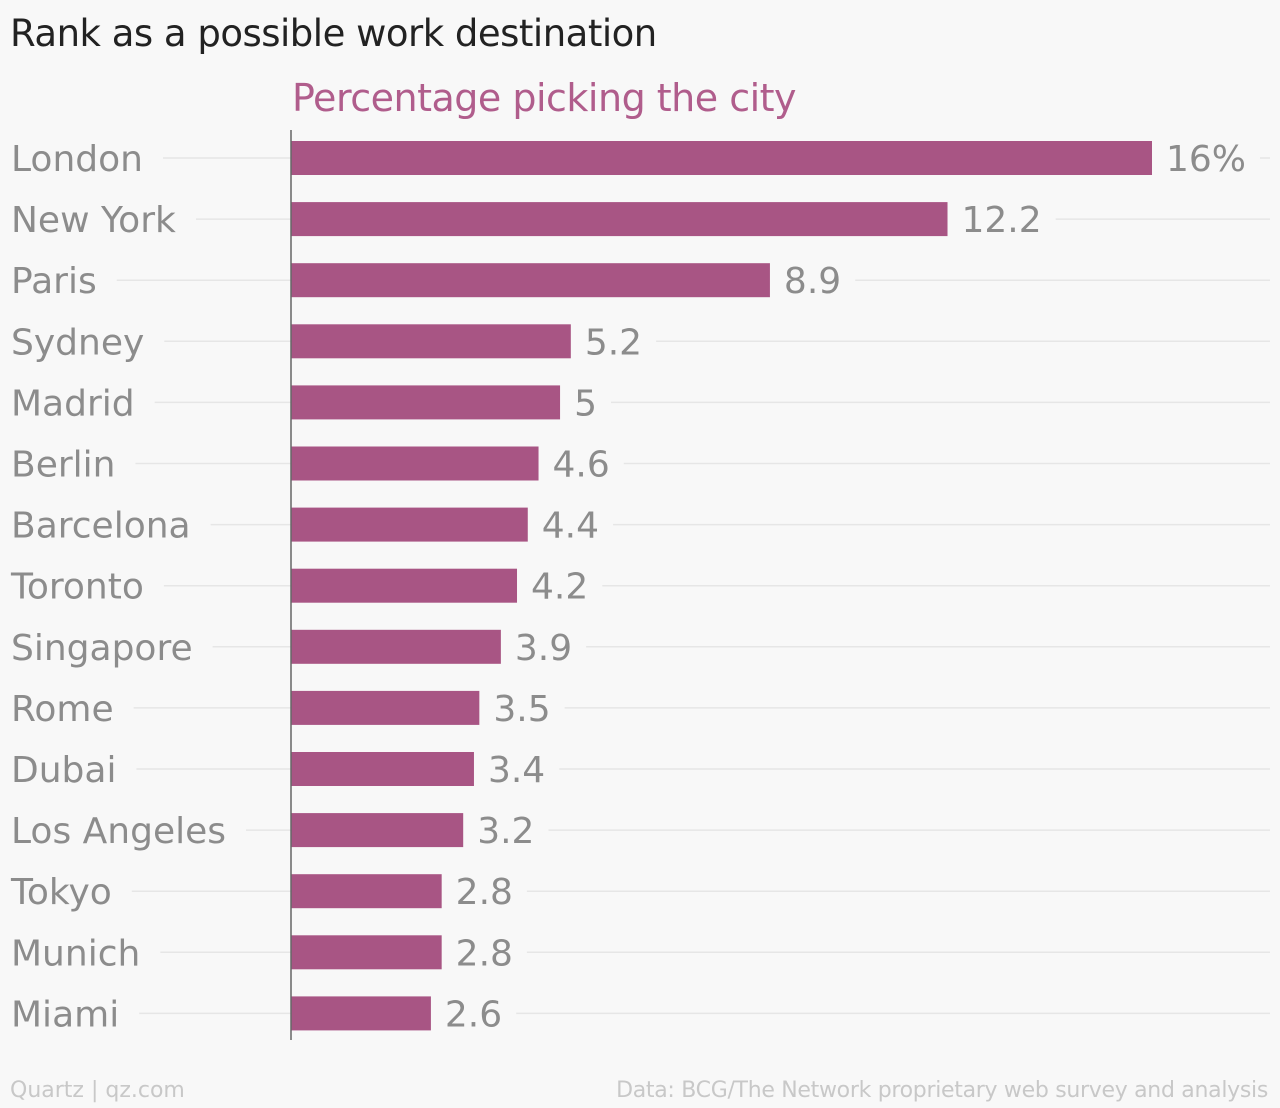 Image resolution: width=1280 pixels, height=1108 pixels. Describe the element at coordinates (581, 465) in the screenshot. I see `value-label: 4.6` at that location.